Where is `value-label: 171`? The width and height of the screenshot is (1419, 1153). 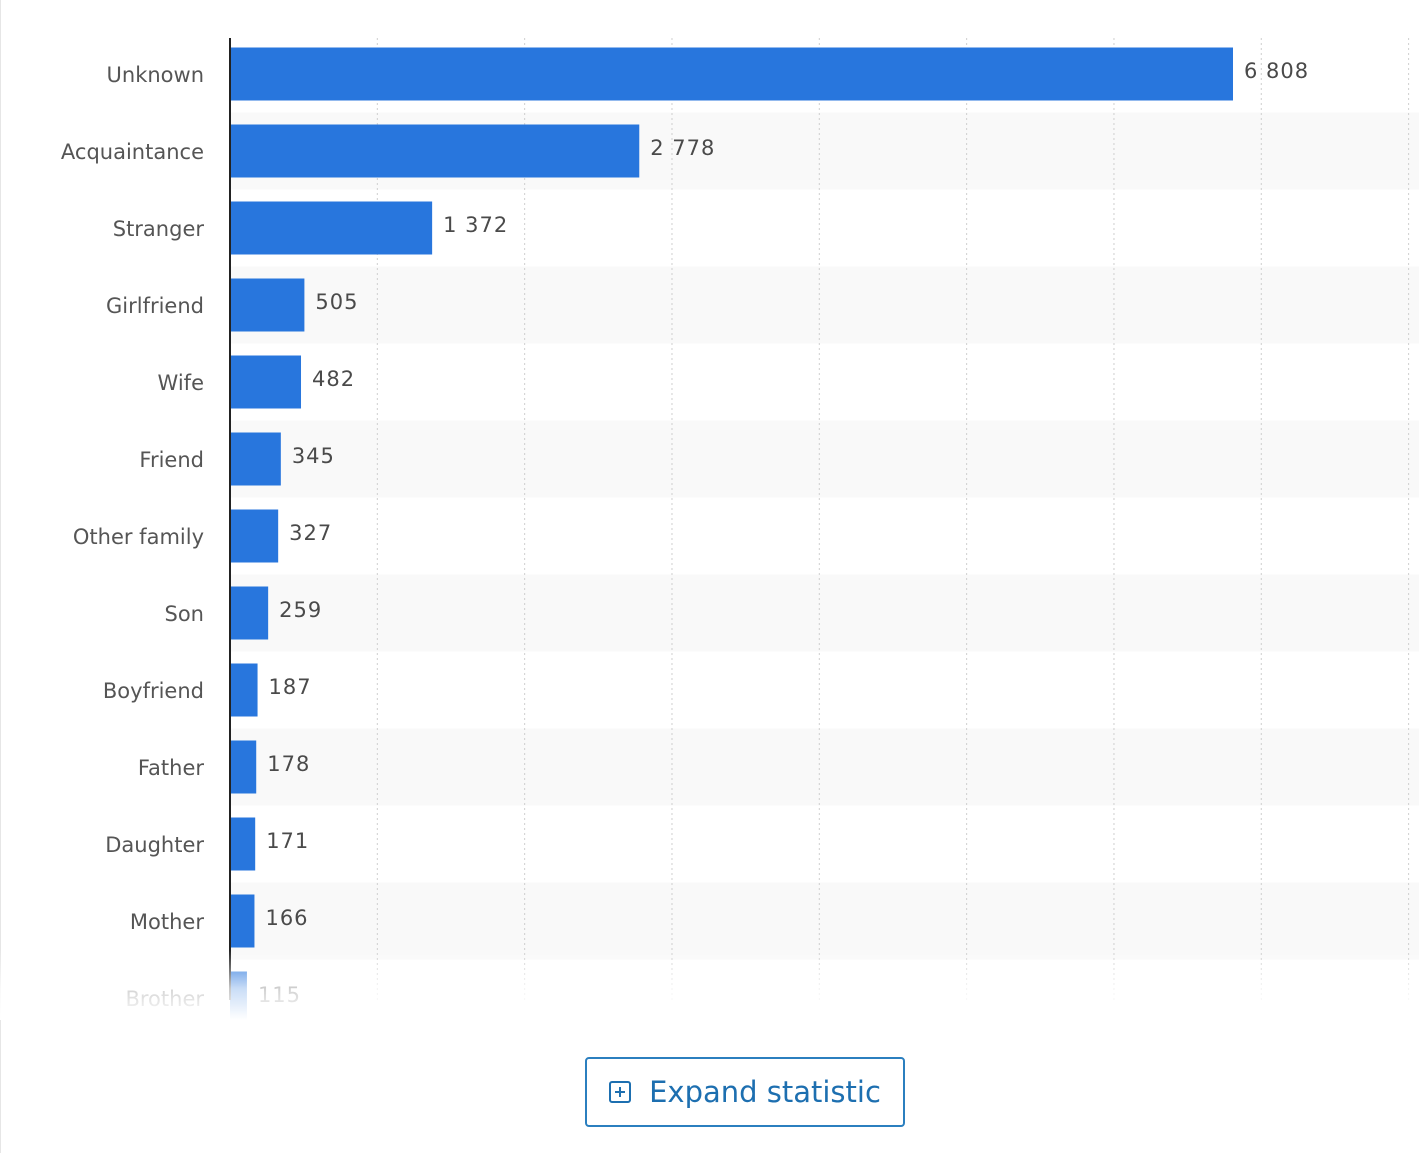
value-label: 171 is located at coordinates (287, 841).